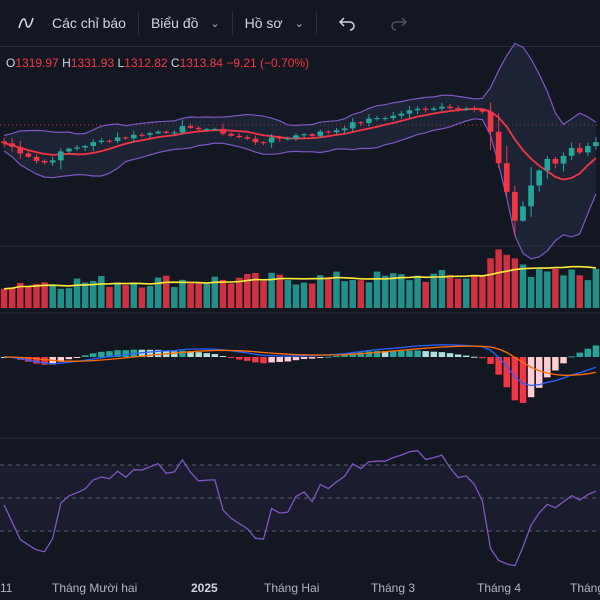  What do you see at coordinates (11, 63) in the screenshot?
I see `open-label: O` at bounding box center [11, 63].